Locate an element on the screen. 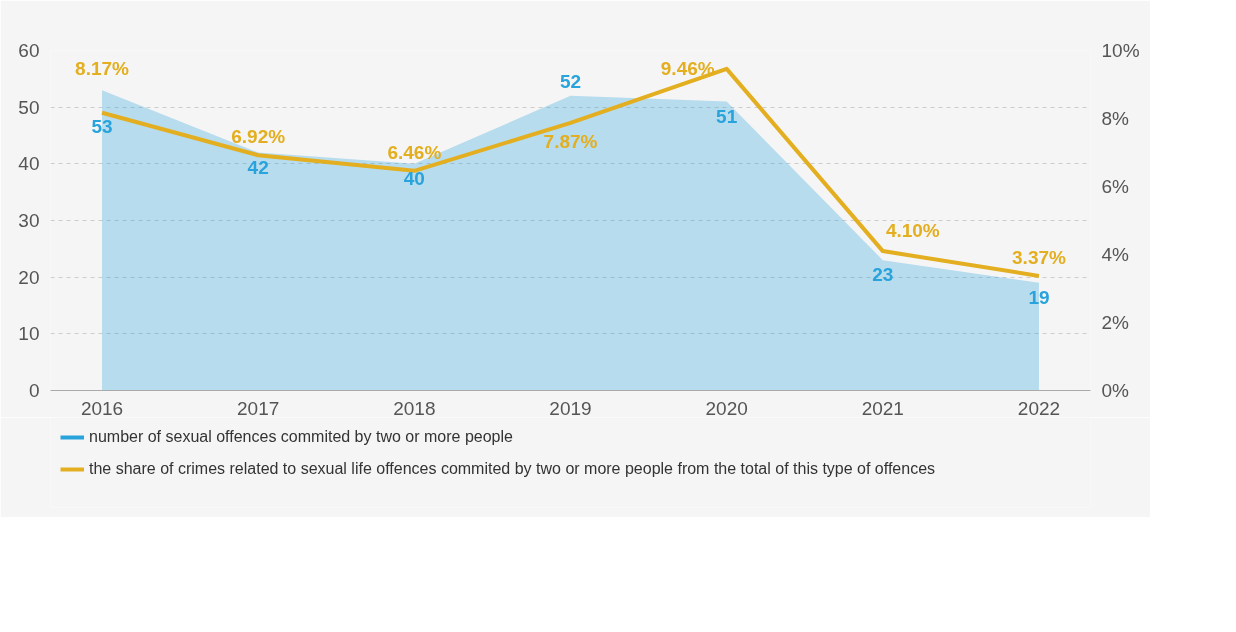  x-tick-label: 2021 is located at coordinates (882, 408).